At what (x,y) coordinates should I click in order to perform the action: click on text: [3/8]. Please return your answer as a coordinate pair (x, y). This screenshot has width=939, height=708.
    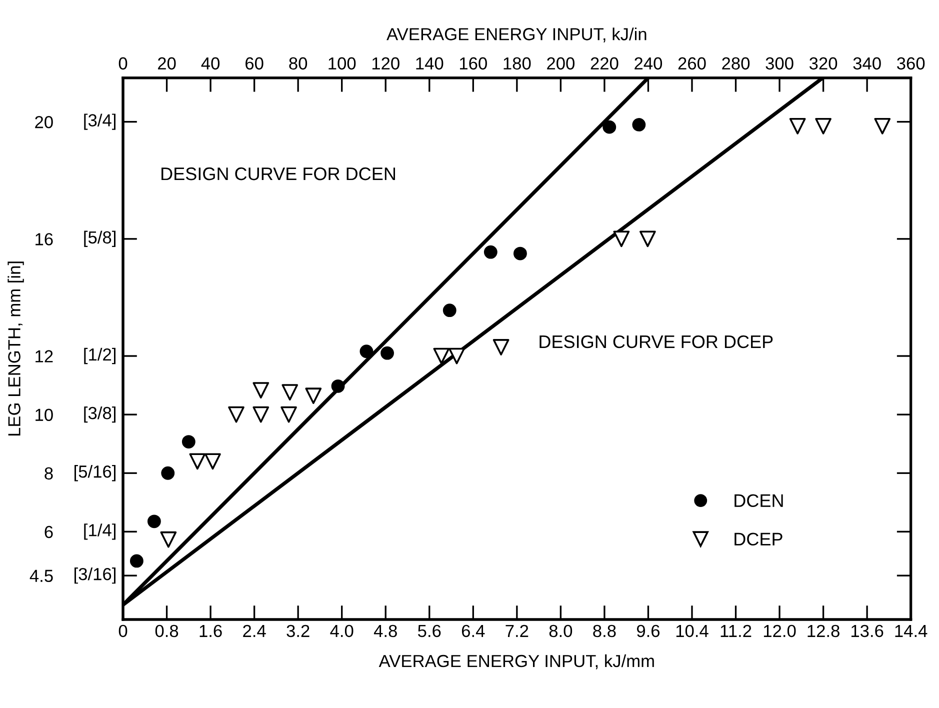
    Looking at the image, I should click on (100, 414).